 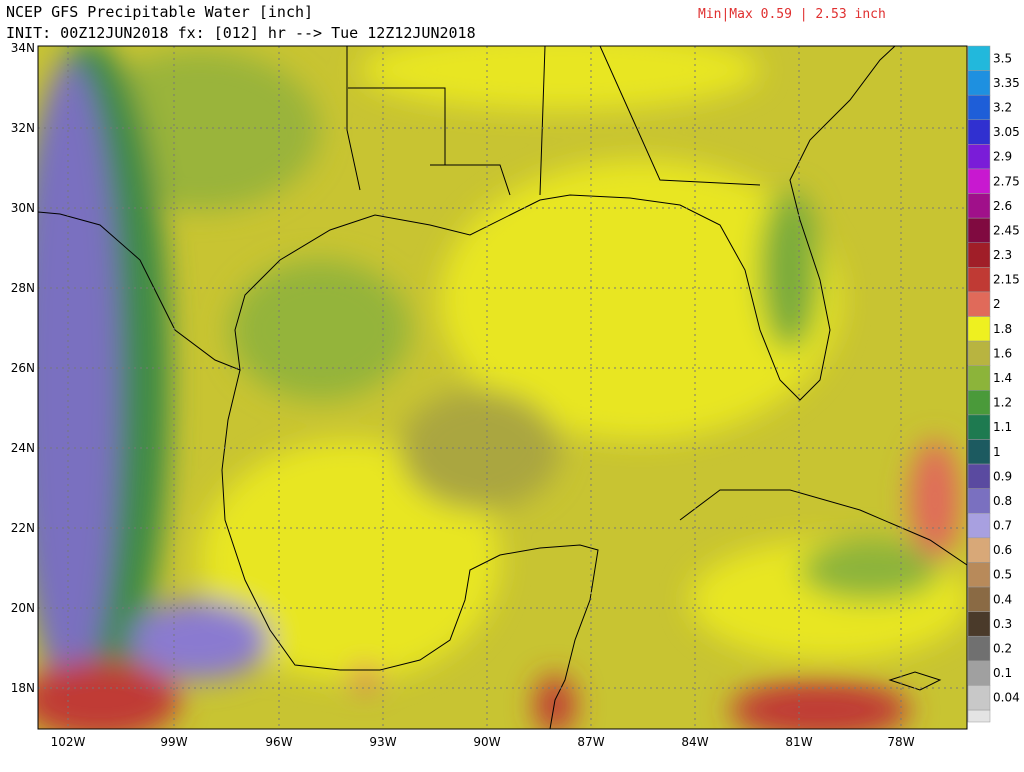 What do you see at coordinates (23, 688) in the screenshot?
I see `lat-label: 18N` at bounding box center [23, 688].